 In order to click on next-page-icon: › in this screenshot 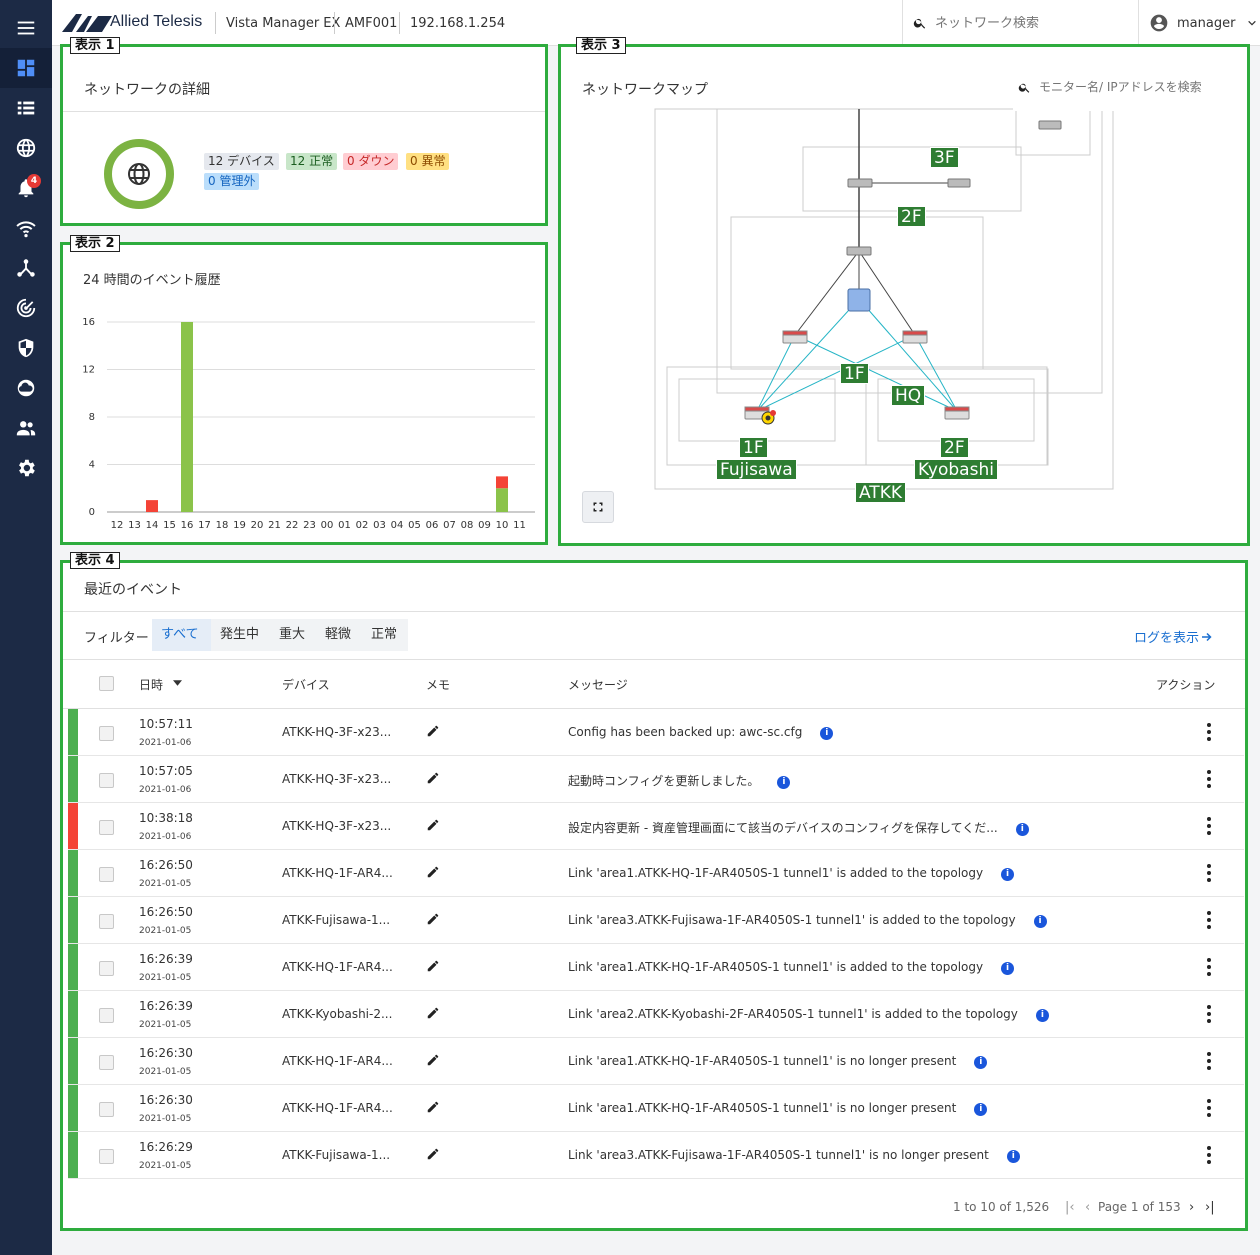, I will do `click(1192, 1207)`.